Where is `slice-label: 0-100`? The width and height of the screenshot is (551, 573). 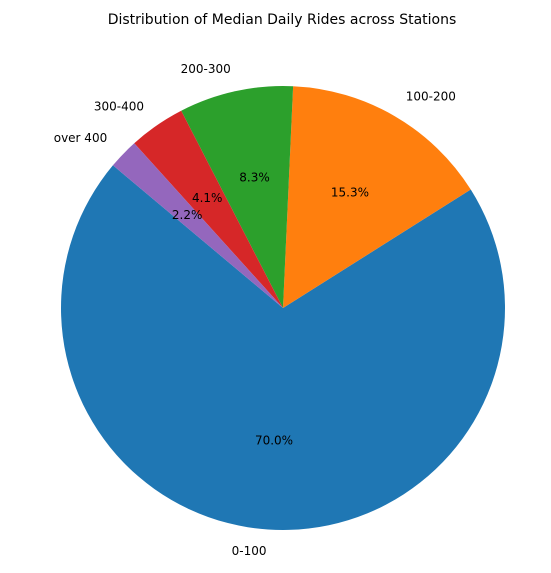
slice-label: 0-100 is located at coordinates (249, 551).